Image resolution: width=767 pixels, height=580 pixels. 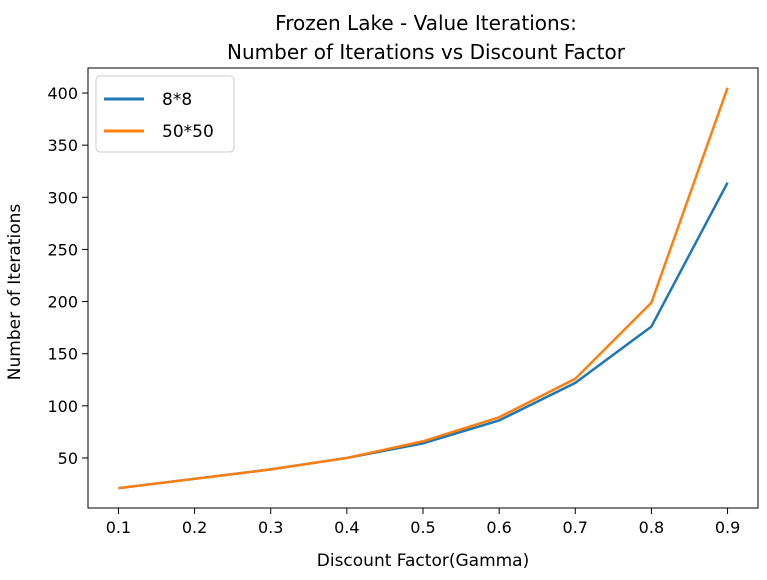 I want to click on x-tick-label: 0.9, so click(x=727, y=527).